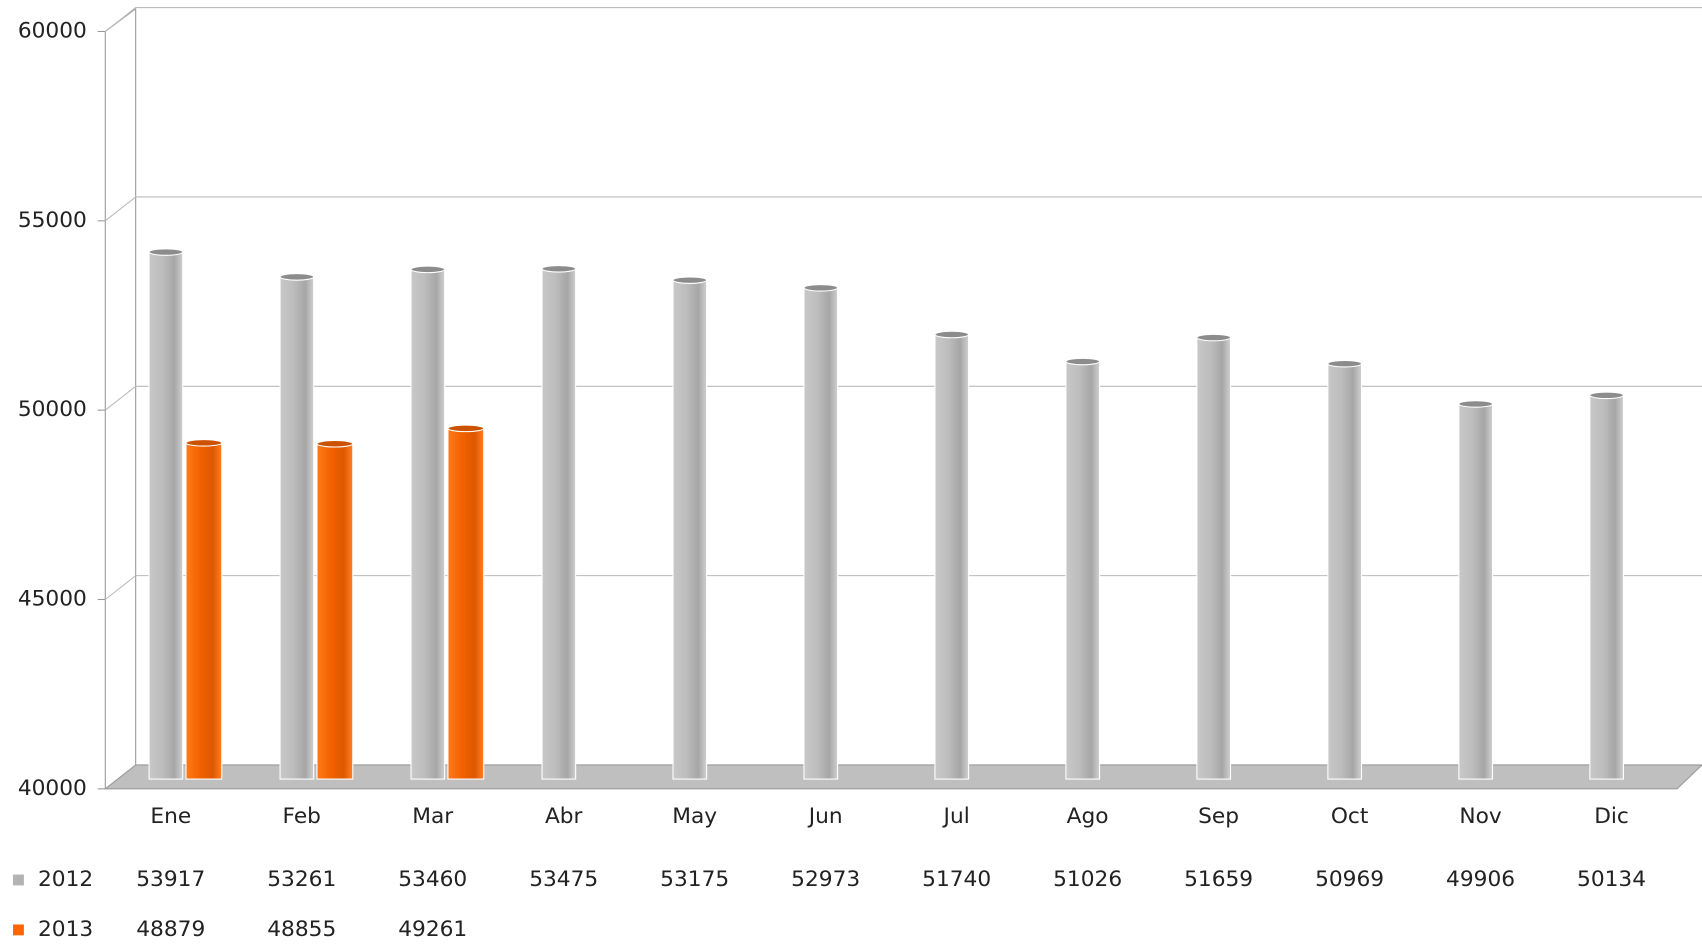 Image resolution: width=1702 pixels, height=944 pixels. What do you see at coordinates (170, 816) in the screenshot?
I see `x-tick-label: Ene` at bounding box center [170, 816].